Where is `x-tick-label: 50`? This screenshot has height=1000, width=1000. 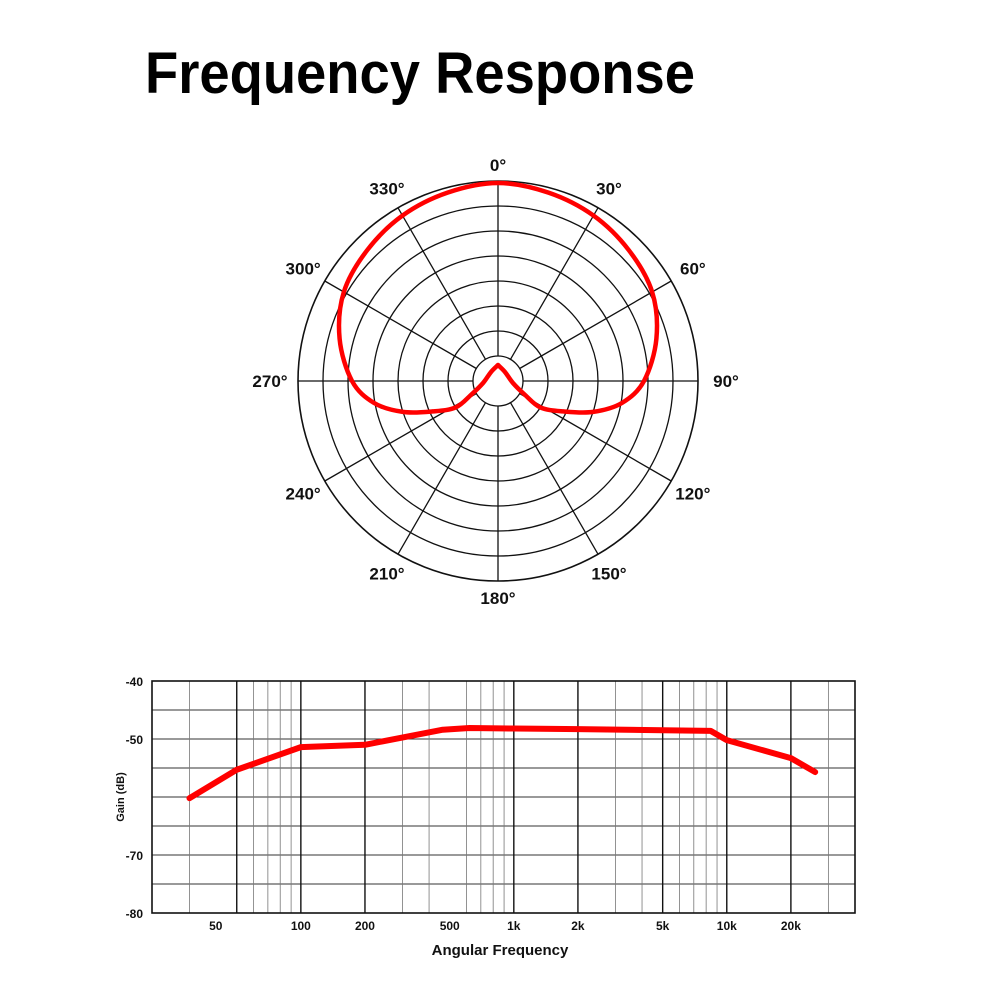 x-tick-label: 50 is located at coordinates (216, 926).